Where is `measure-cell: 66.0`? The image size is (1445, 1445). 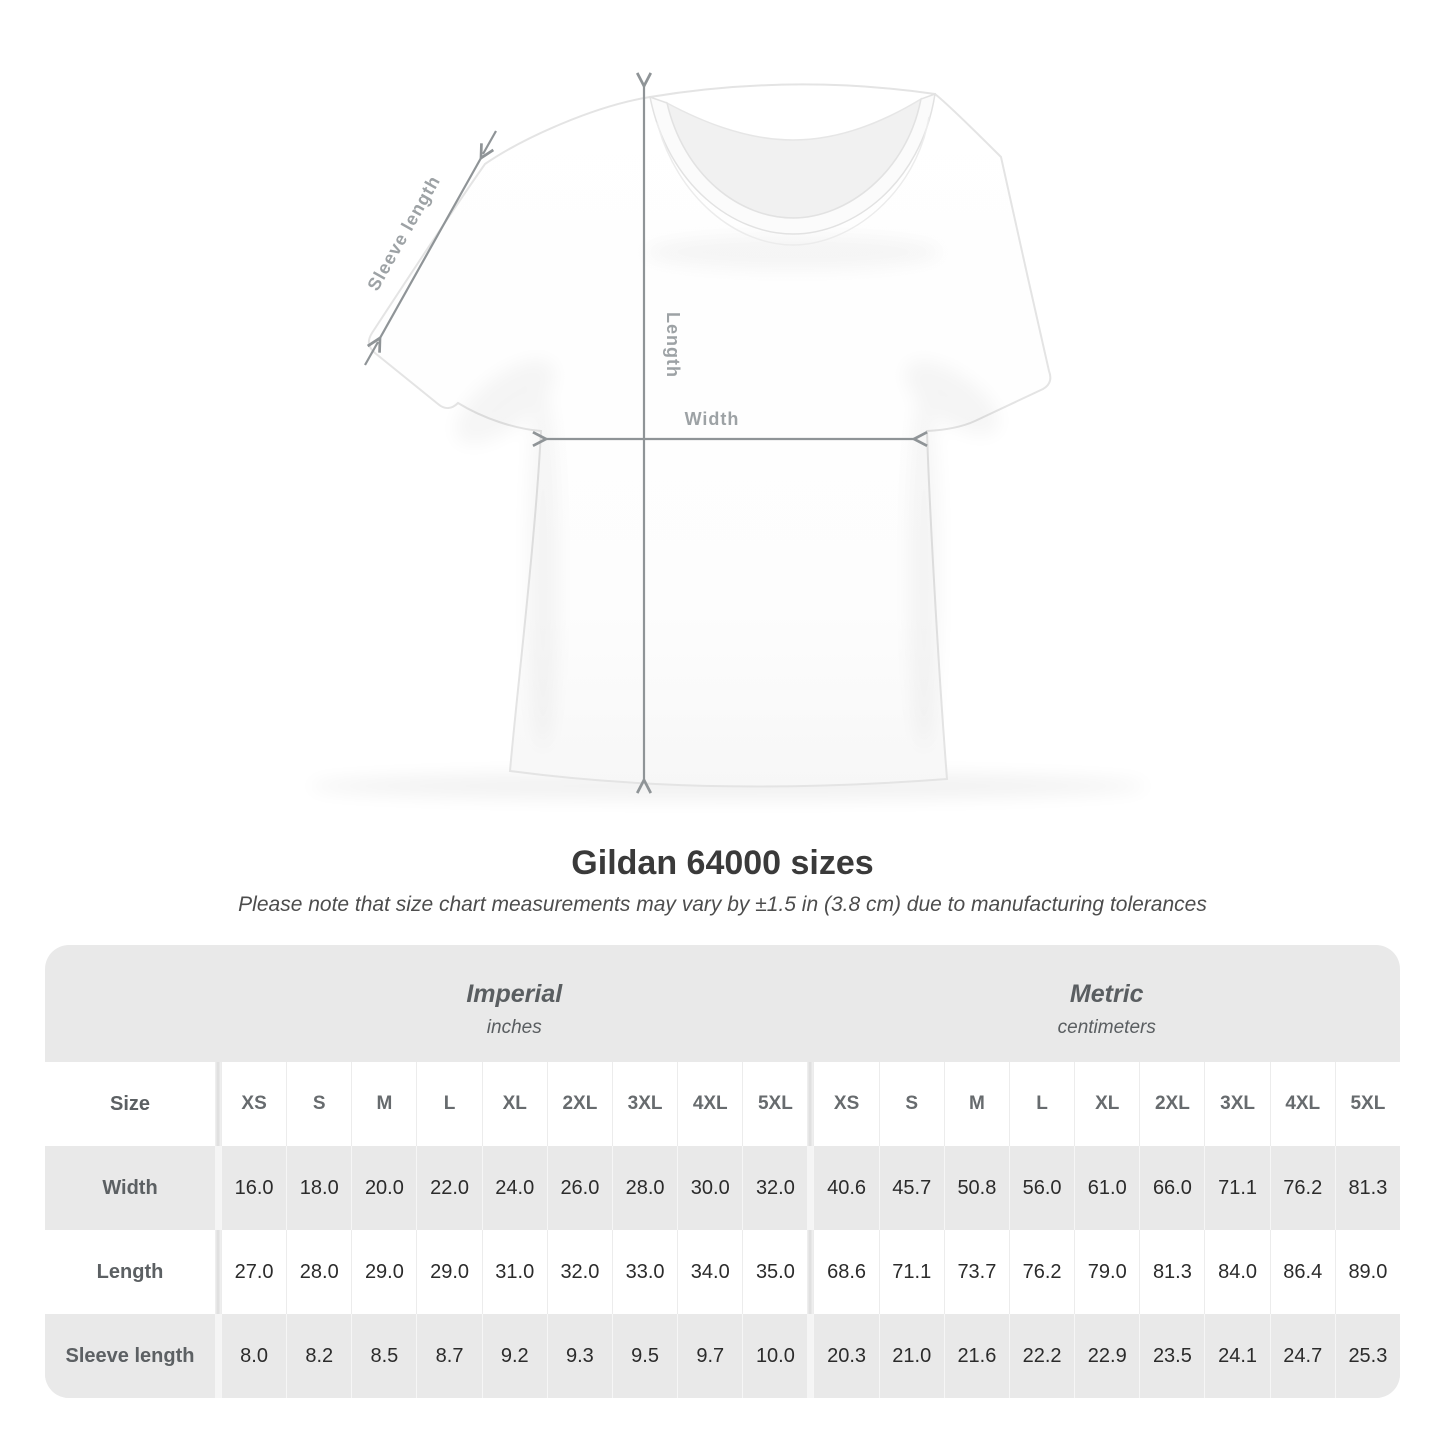
measure-cell: 66.0 is located at coordinates (1171, 1188).